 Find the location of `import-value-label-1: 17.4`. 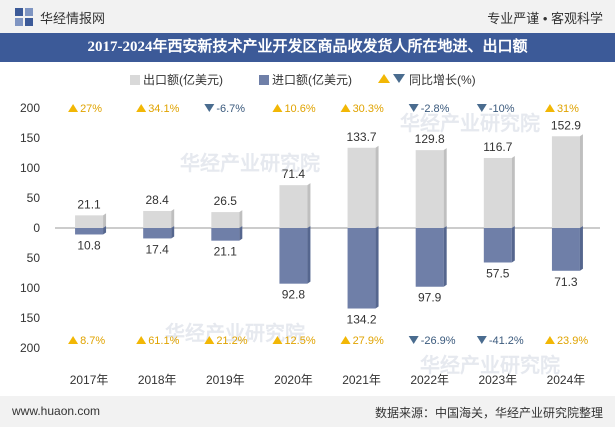

import-value-label-1: 17.4 is located at coordinates (158, 249).